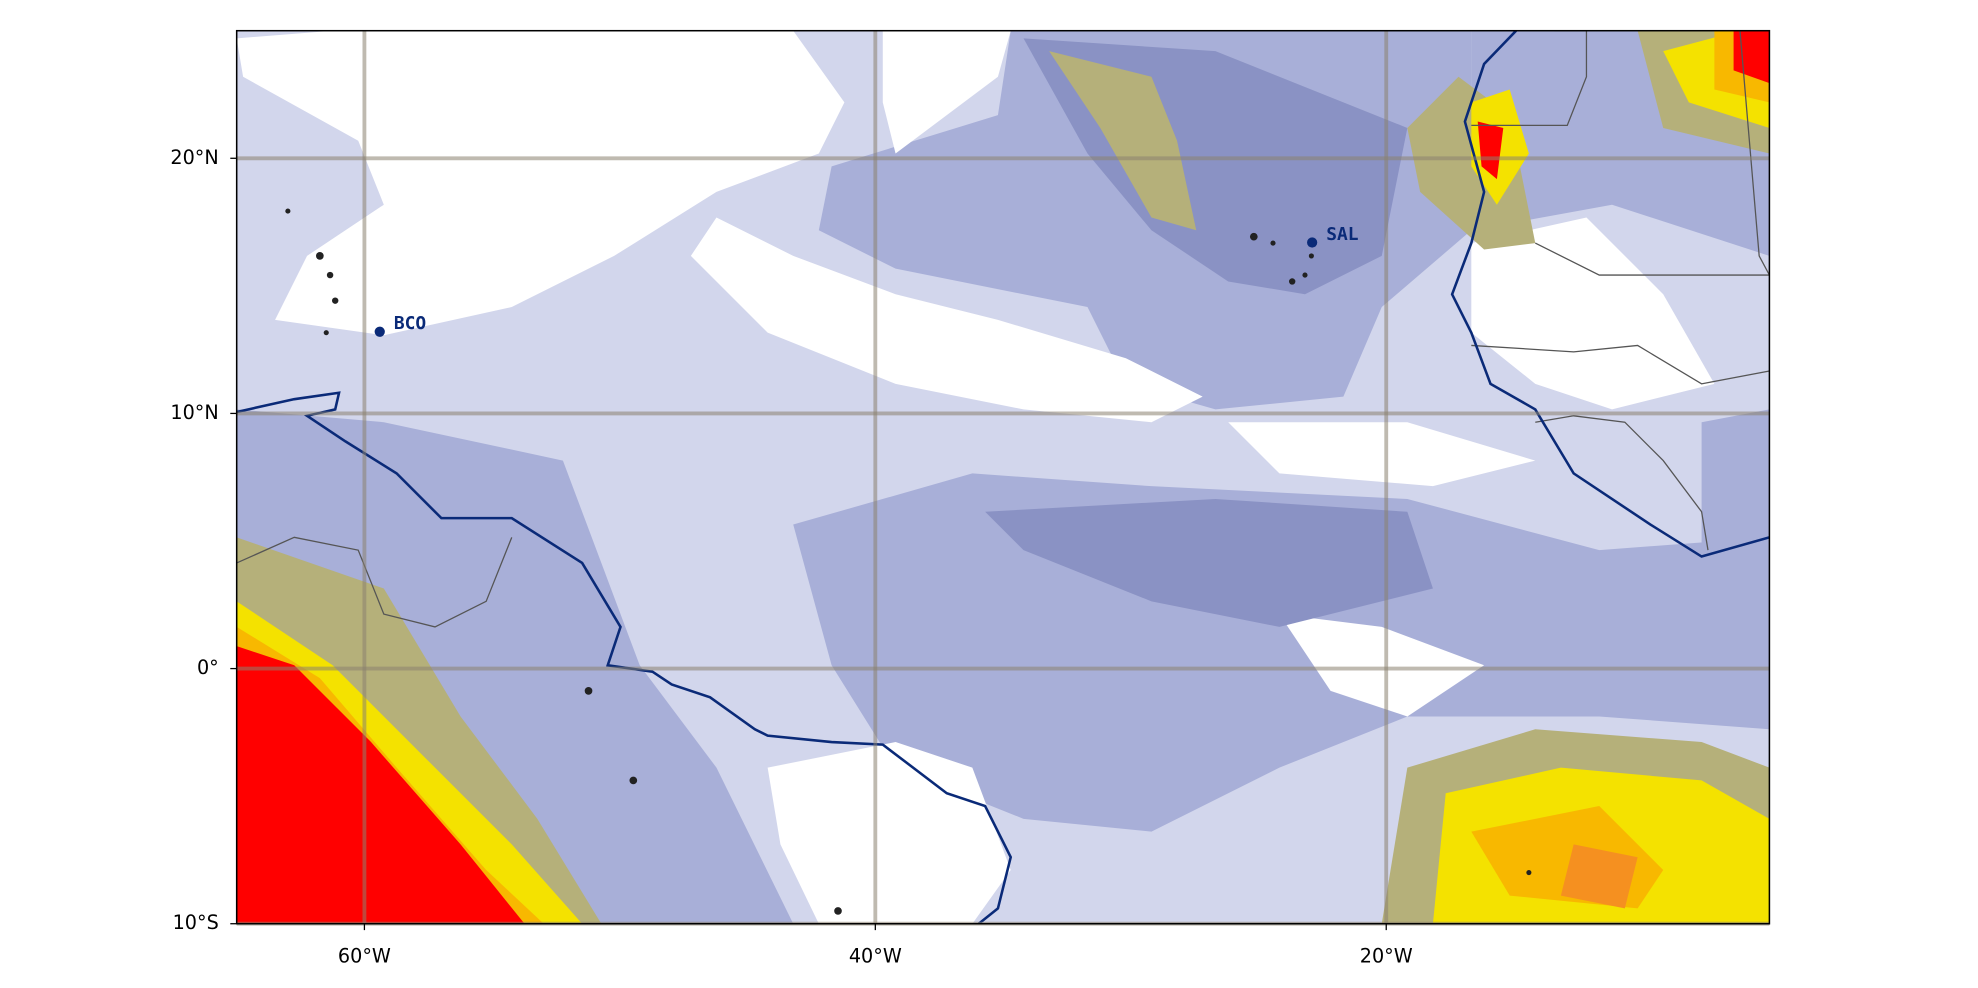  What do you see at coordinates (364, 955) in the screenshot?
I see `x-tick-label: 60°W` at bounding box center [364, 955].